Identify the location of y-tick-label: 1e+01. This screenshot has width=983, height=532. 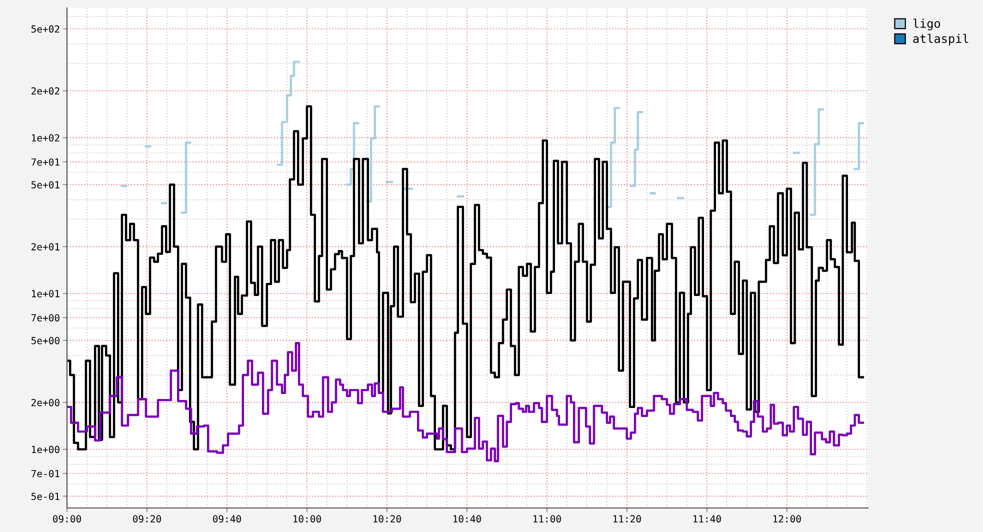
(46, 294).